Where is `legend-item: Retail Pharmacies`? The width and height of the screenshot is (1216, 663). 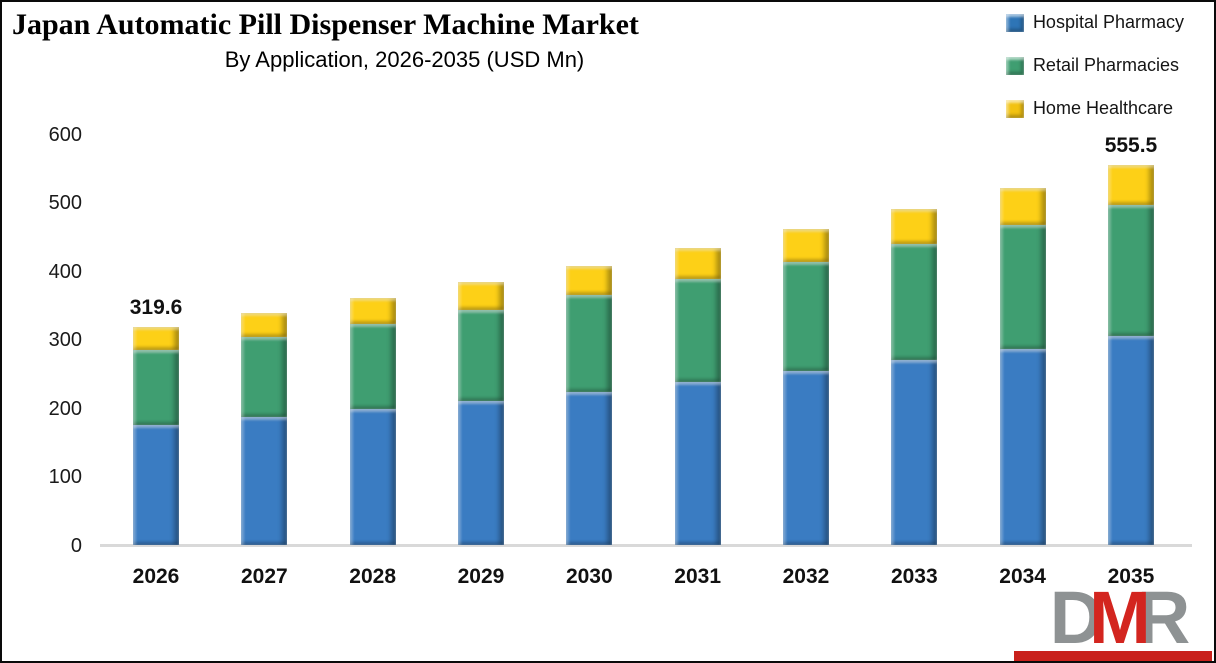 legend-item: Retail Pharmacies is located at coordinates (1094, 65).